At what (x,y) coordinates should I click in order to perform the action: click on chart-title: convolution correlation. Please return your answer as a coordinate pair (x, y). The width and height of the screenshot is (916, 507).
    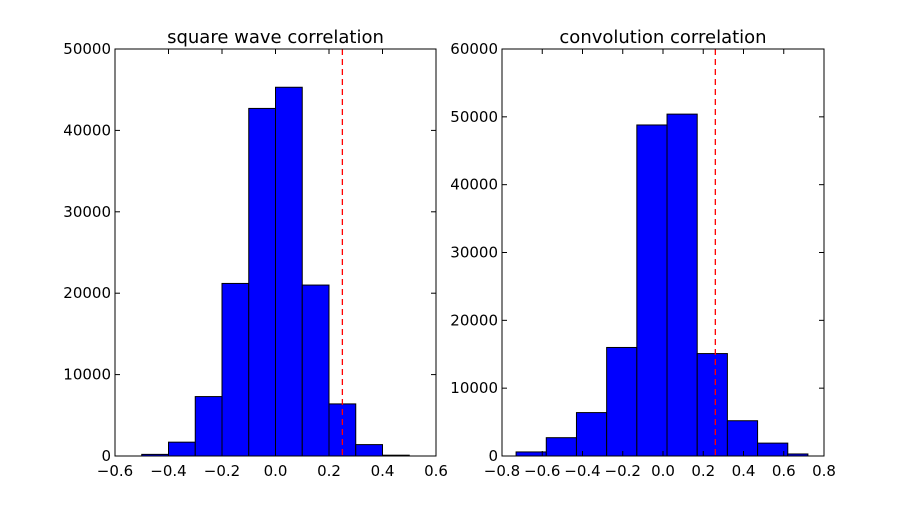
    Looking at the image, I should click on (662, 37).